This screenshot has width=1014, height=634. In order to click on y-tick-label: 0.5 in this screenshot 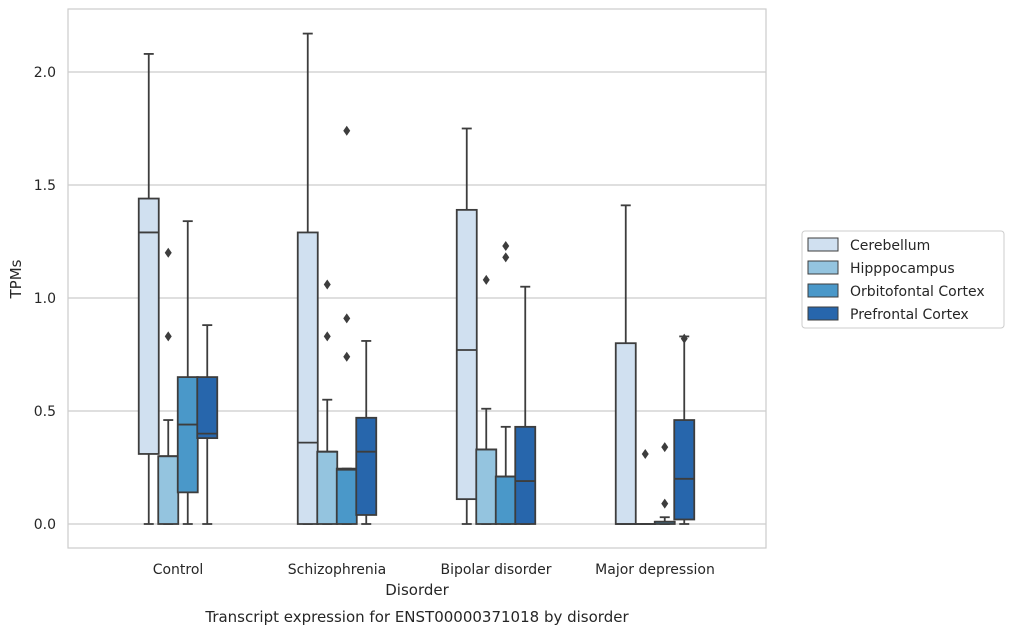, I will do `click(45, 412)`.